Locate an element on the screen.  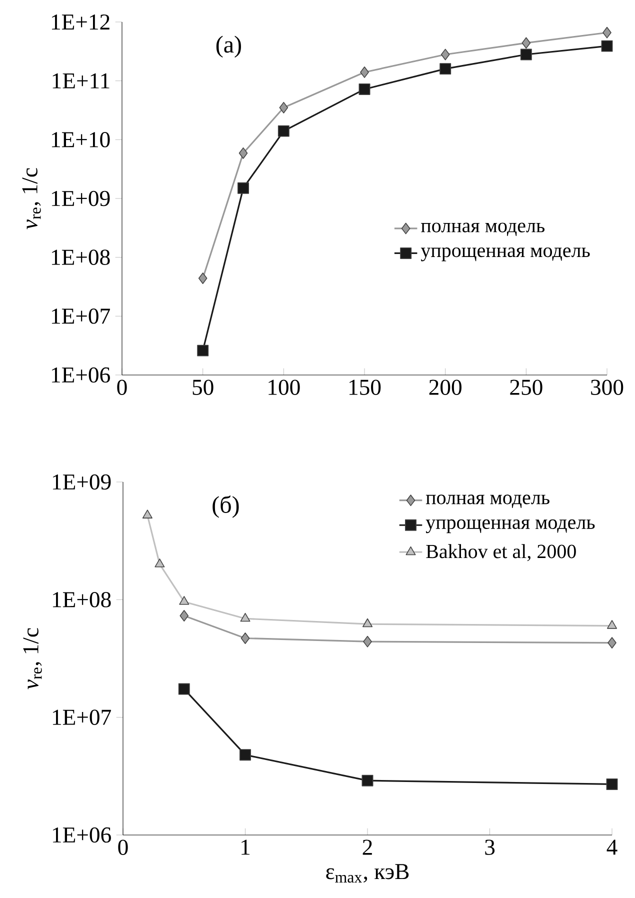
annotation: (б) is located at coordinates (225, 507).